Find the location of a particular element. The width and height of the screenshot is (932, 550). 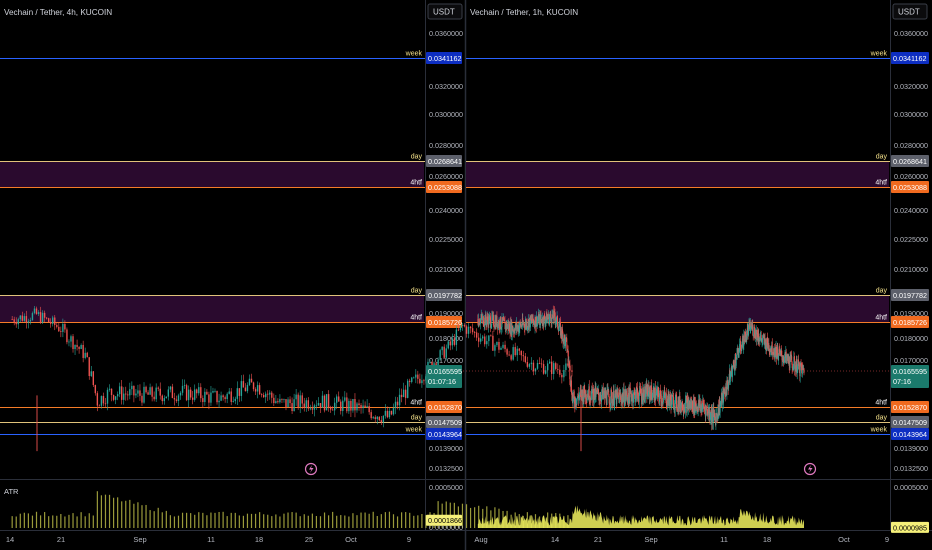

chart-title: Vechain / Tether, 1h, KUCOIN is located at coordinates (524, 12).